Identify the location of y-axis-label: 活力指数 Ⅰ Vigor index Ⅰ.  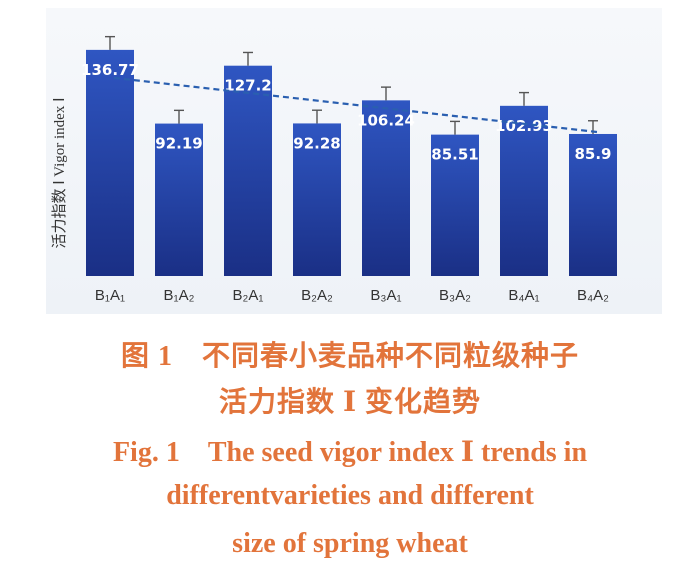
(59, 173).